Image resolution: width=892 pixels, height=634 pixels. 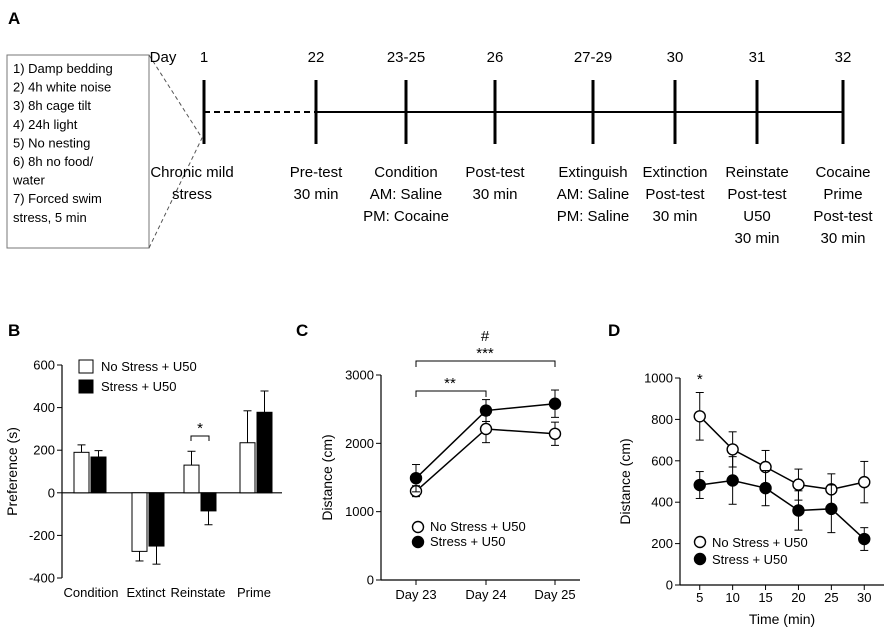 I want to click on x-axis-title: Time (min), so click(x=782, y=619).